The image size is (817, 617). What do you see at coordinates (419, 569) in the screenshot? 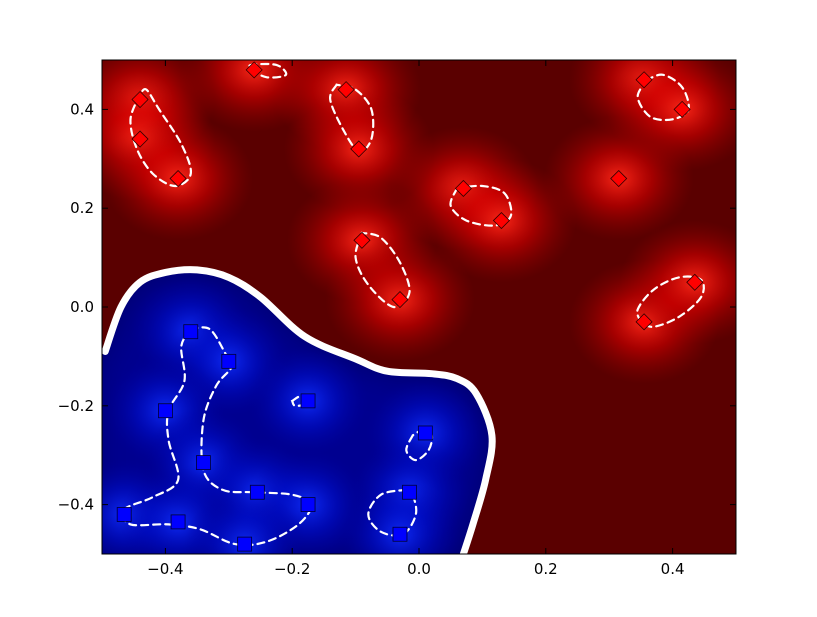
I see `x-tick-label: 0.0` at bounding box center [419, 569].